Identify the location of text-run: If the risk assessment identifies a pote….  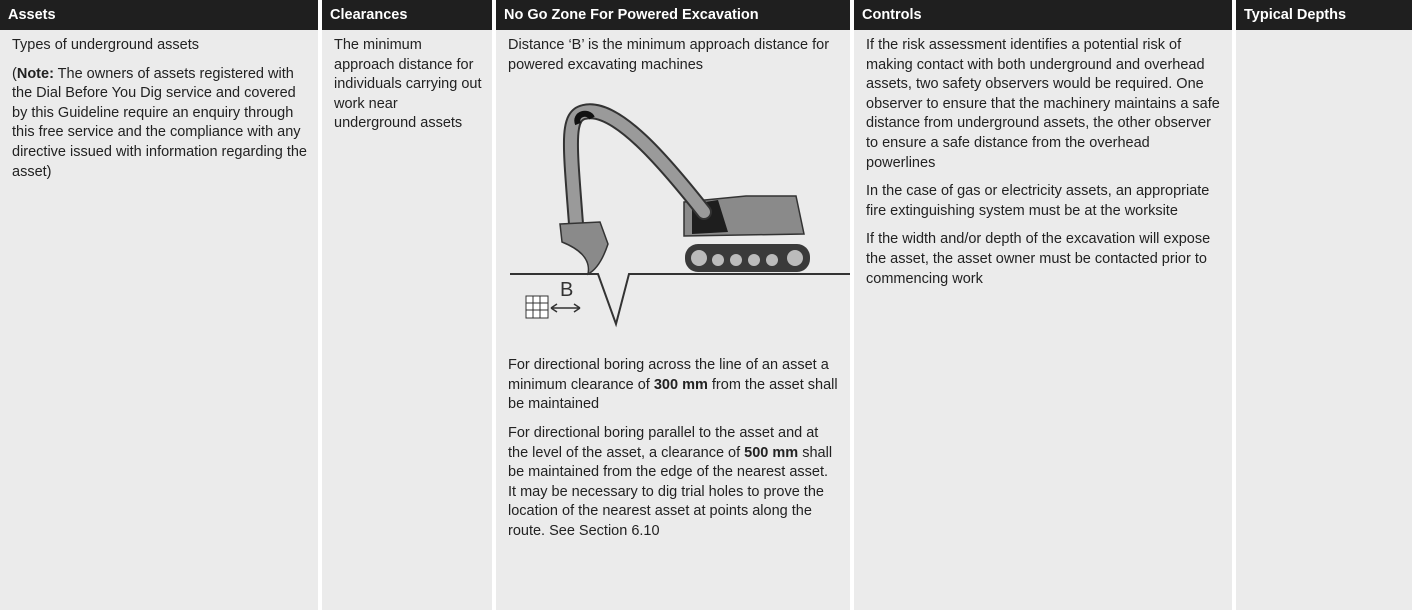
(1043, 104).